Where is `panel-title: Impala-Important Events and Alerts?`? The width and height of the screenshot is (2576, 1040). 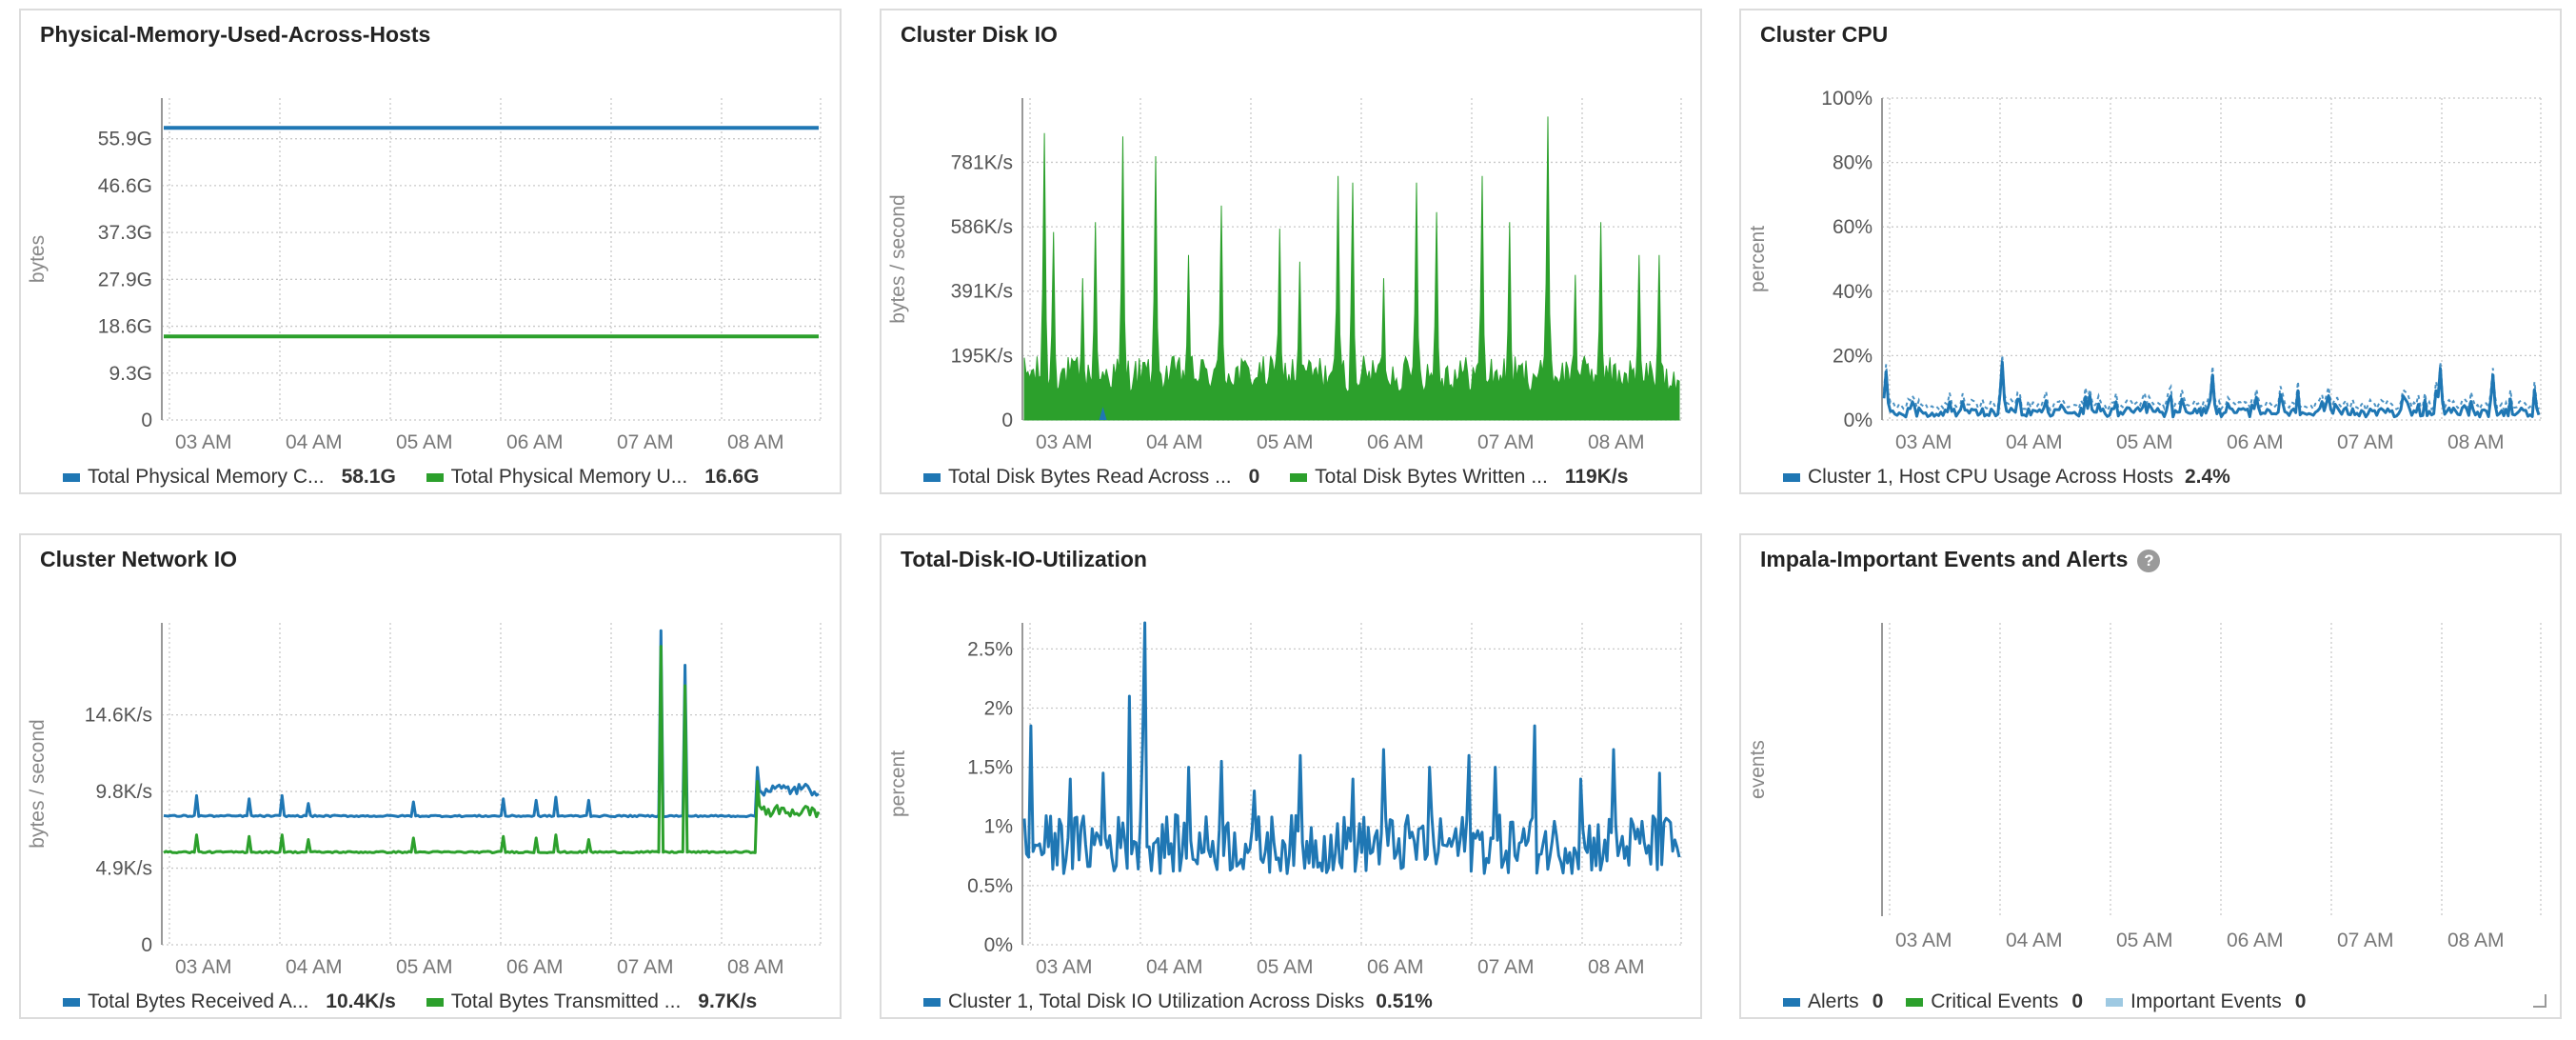 panel-title: Impala-Important Events and Alerts? is located at coordinates (1961, 559).